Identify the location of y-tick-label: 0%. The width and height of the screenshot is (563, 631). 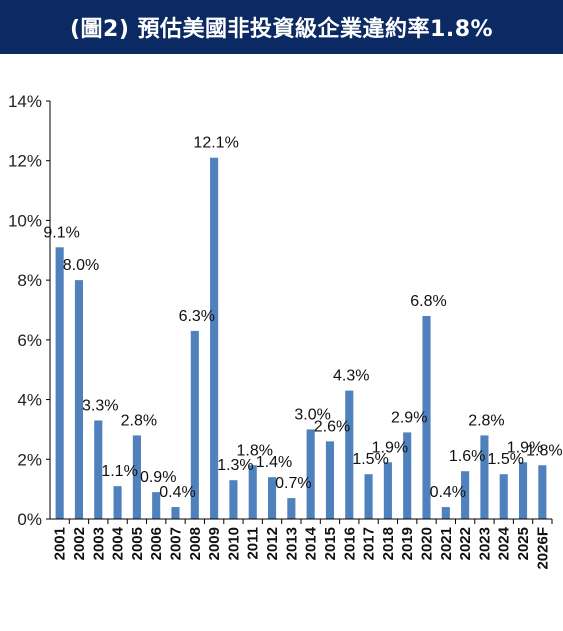
(29, 519).